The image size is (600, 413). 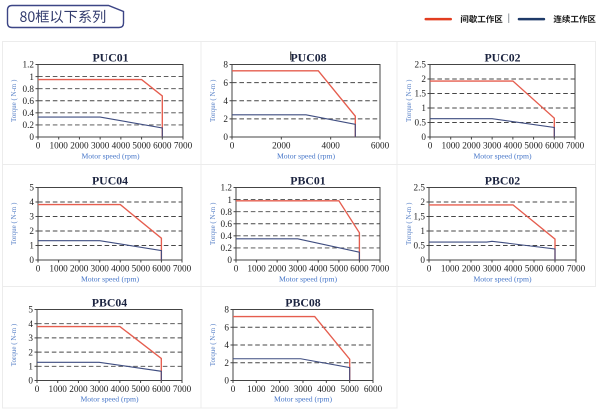 I want to click on svg-text: PBC08, so click(x=302, y=303).